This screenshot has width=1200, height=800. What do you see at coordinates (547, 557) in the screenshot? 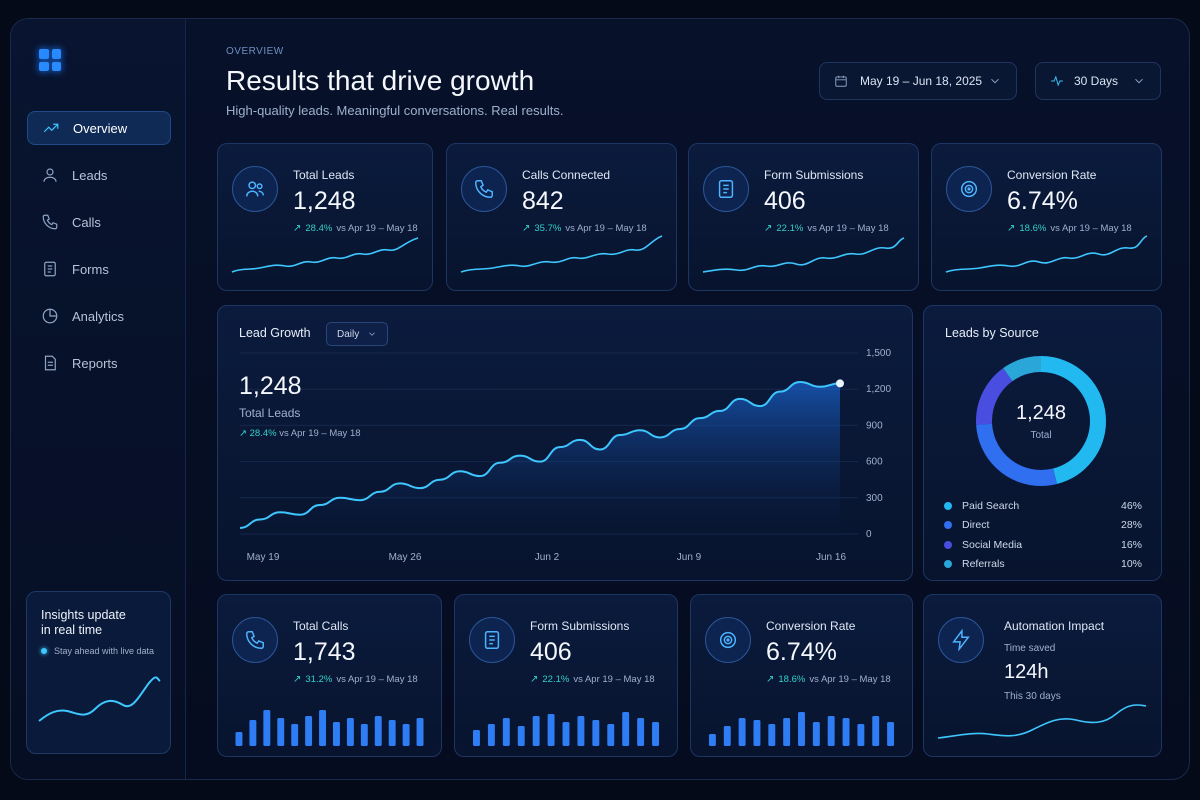
I see `x-tick-label: Jun 2` at bounding box center [547, 557].